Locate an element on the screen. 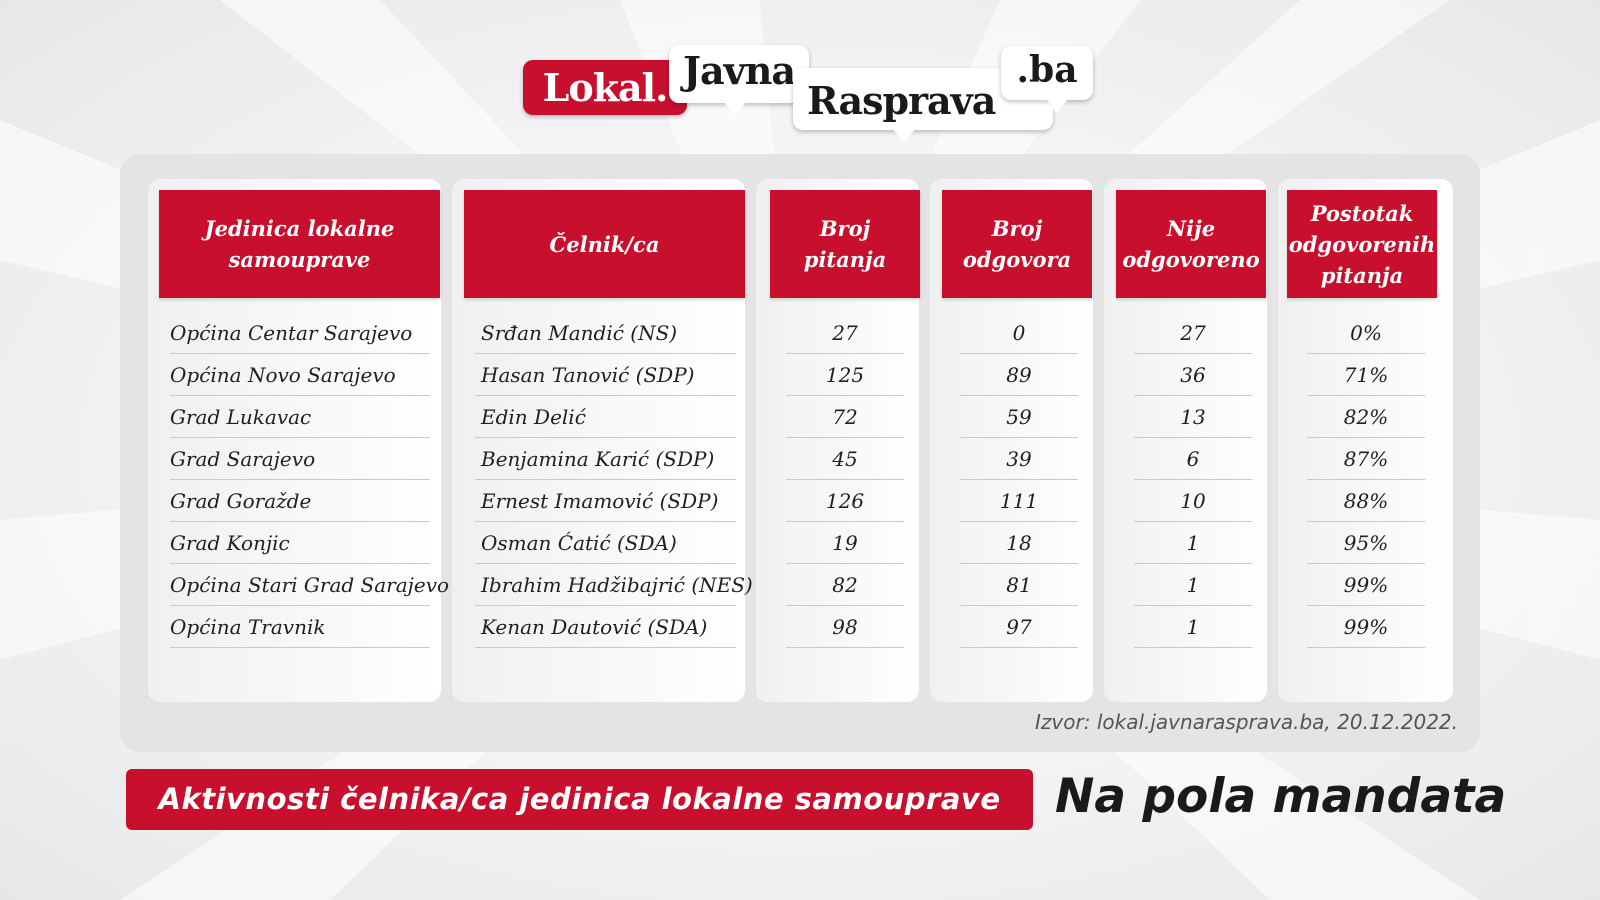  cell-percentage: 95% is located at coordinates (1366, 543).